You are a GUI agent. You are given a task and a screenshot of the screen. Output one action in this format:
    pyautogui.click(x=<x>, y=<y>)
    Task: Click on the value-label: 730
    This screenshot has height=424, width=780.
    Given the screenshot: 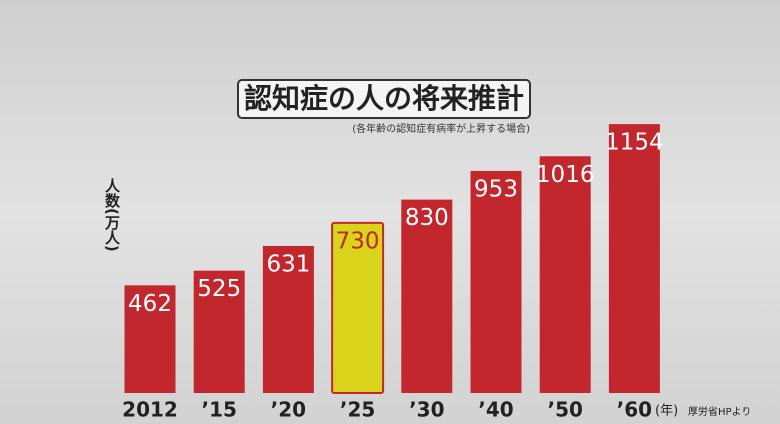 What is the action you would take?
    pyautogui.click(x=358, y=241)
    